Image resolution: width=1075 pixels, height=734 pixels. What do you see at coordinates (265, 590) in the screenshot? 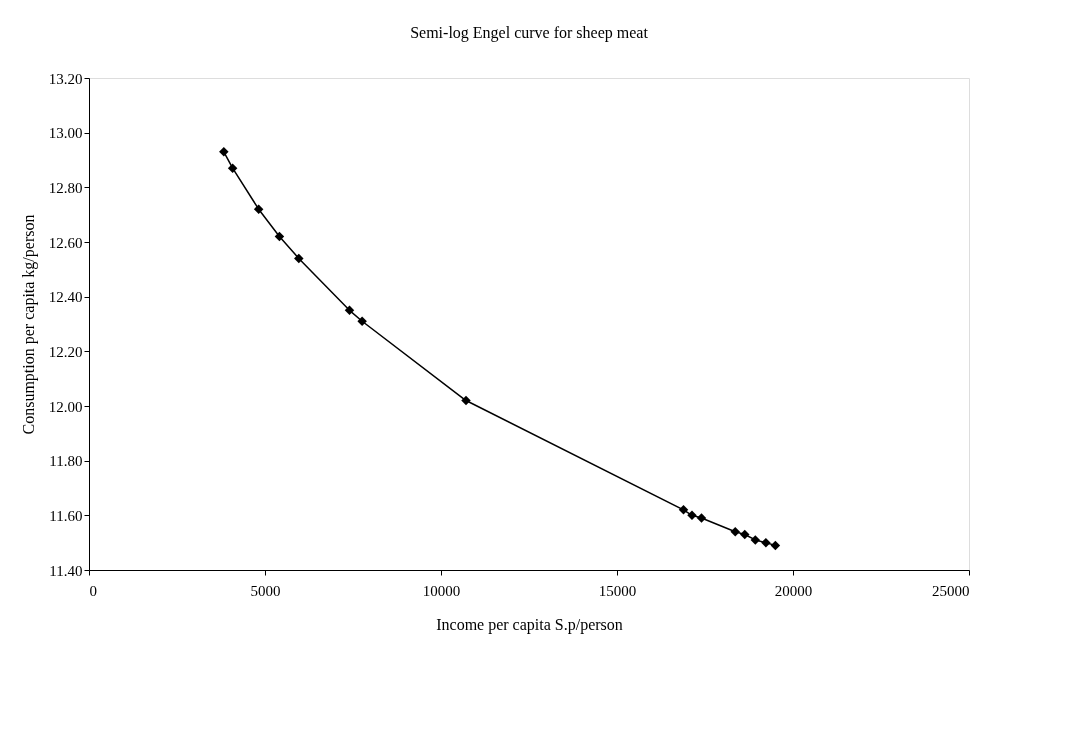
I see `x-tick-label: 5000` at bounding box center [265, 590].